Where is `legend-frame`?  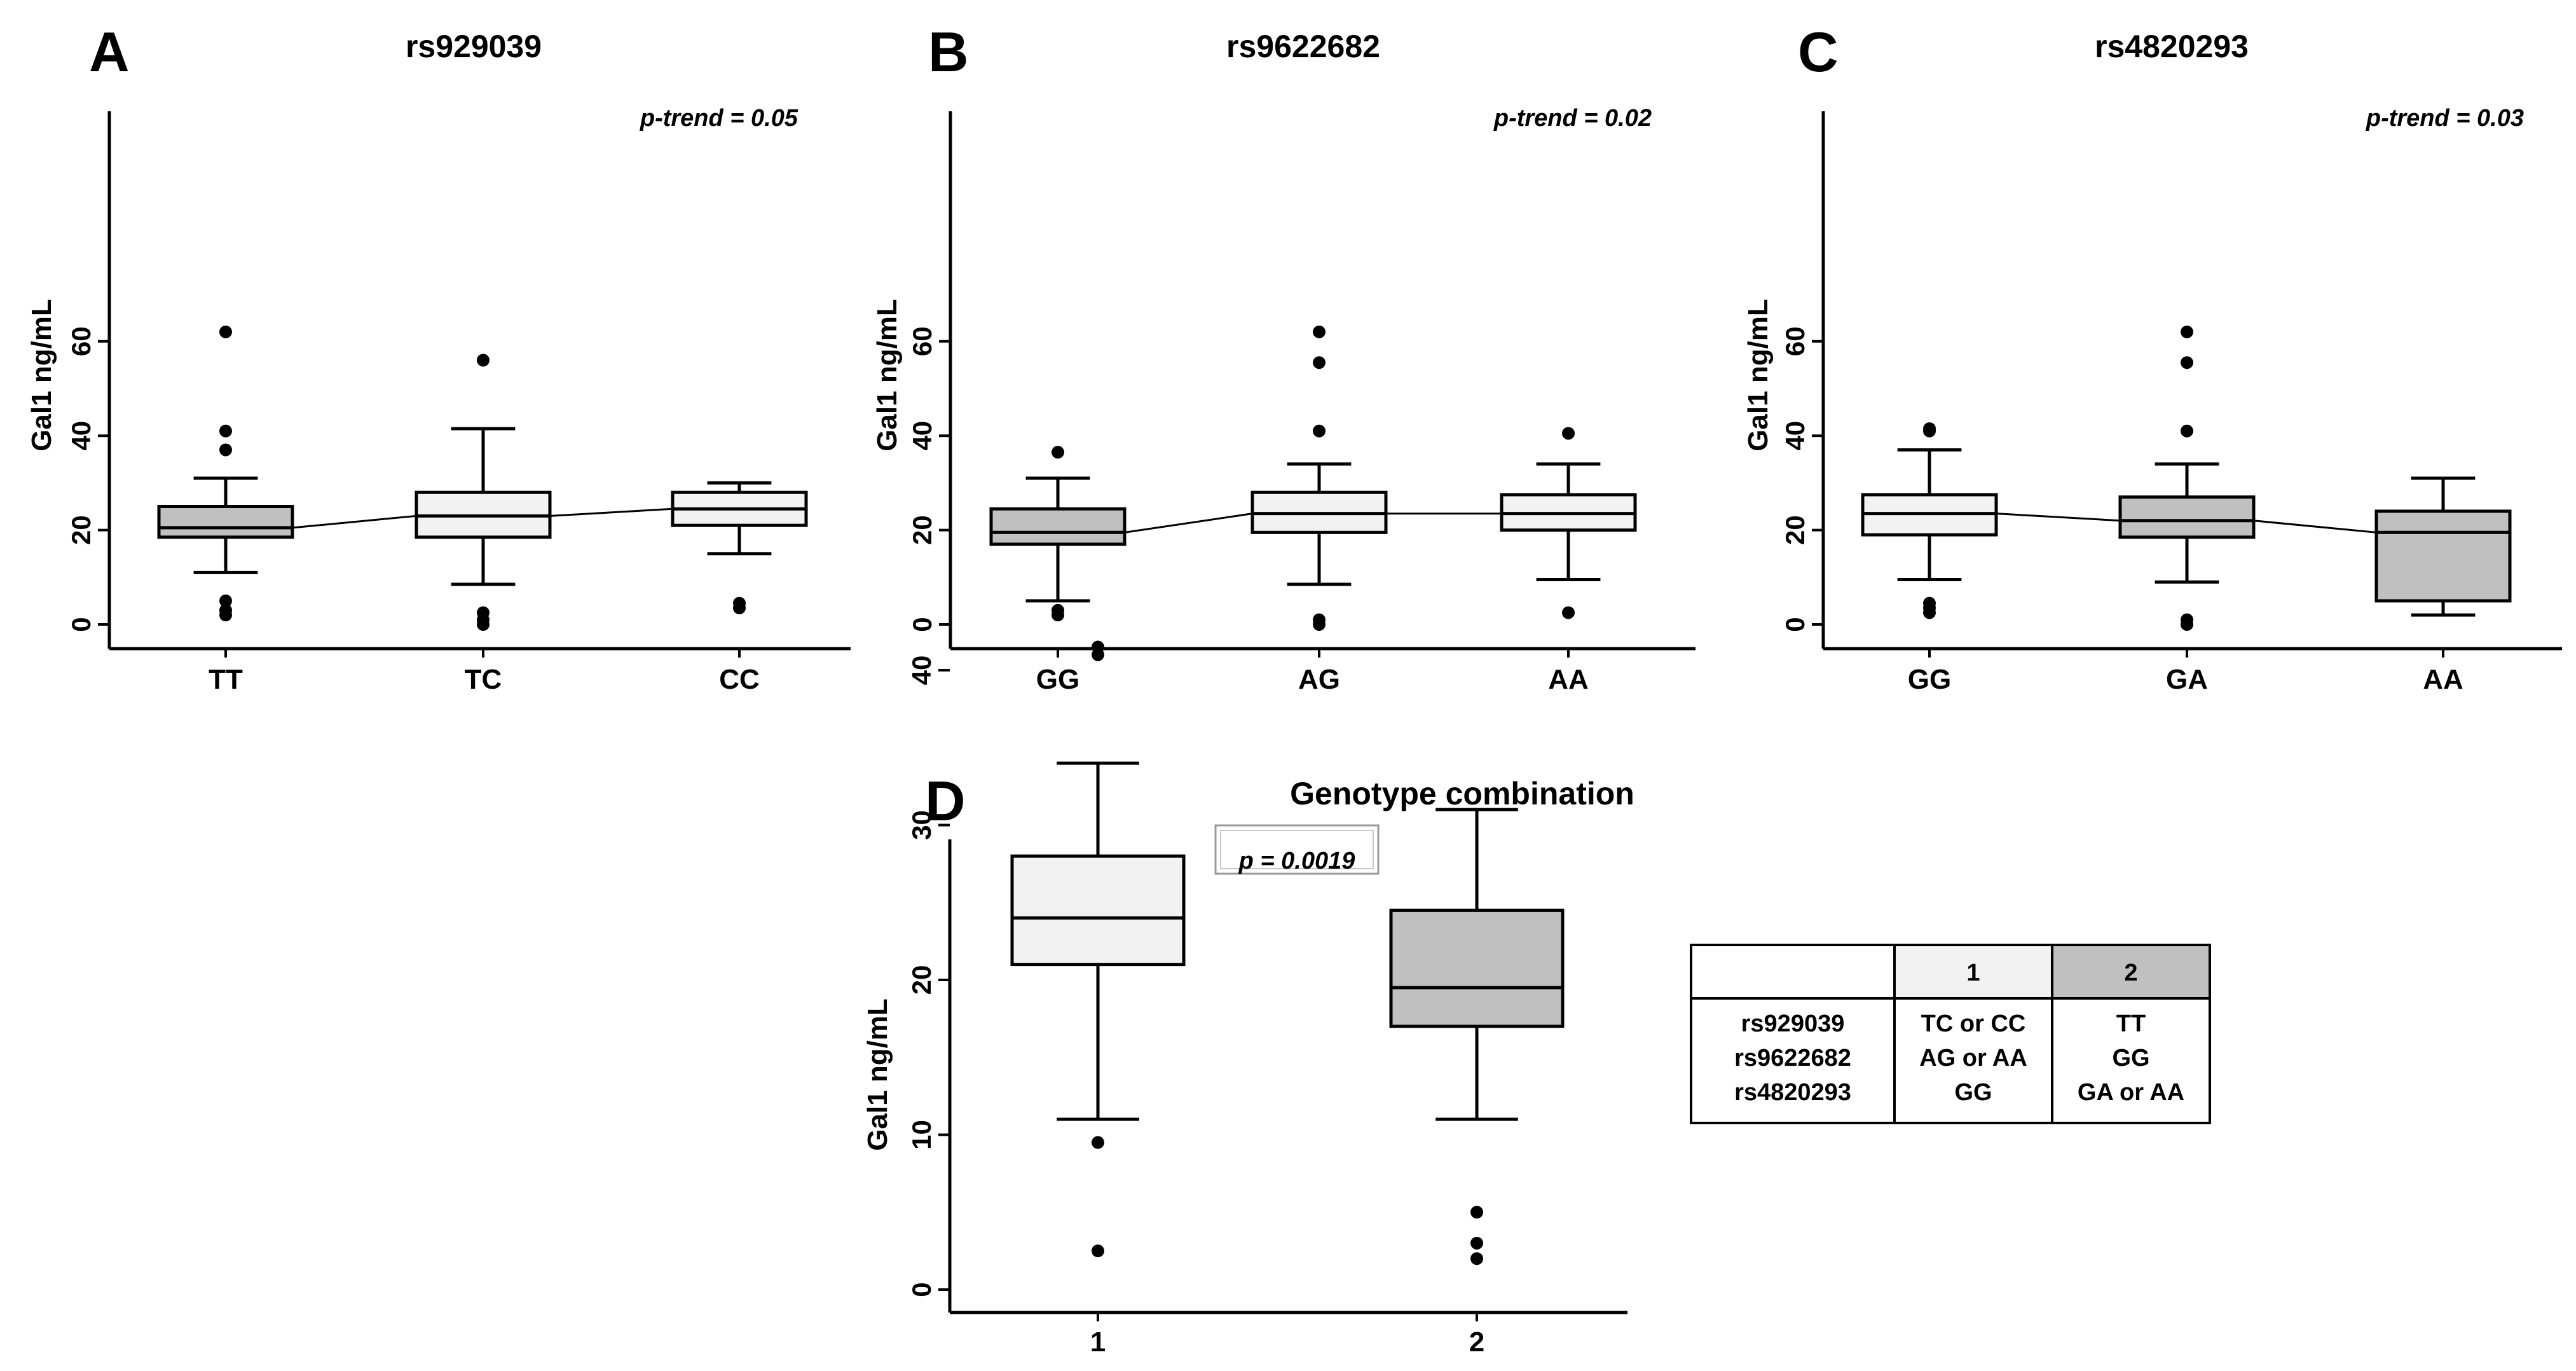 legend-frame is located at coordinates (1950, 1034).